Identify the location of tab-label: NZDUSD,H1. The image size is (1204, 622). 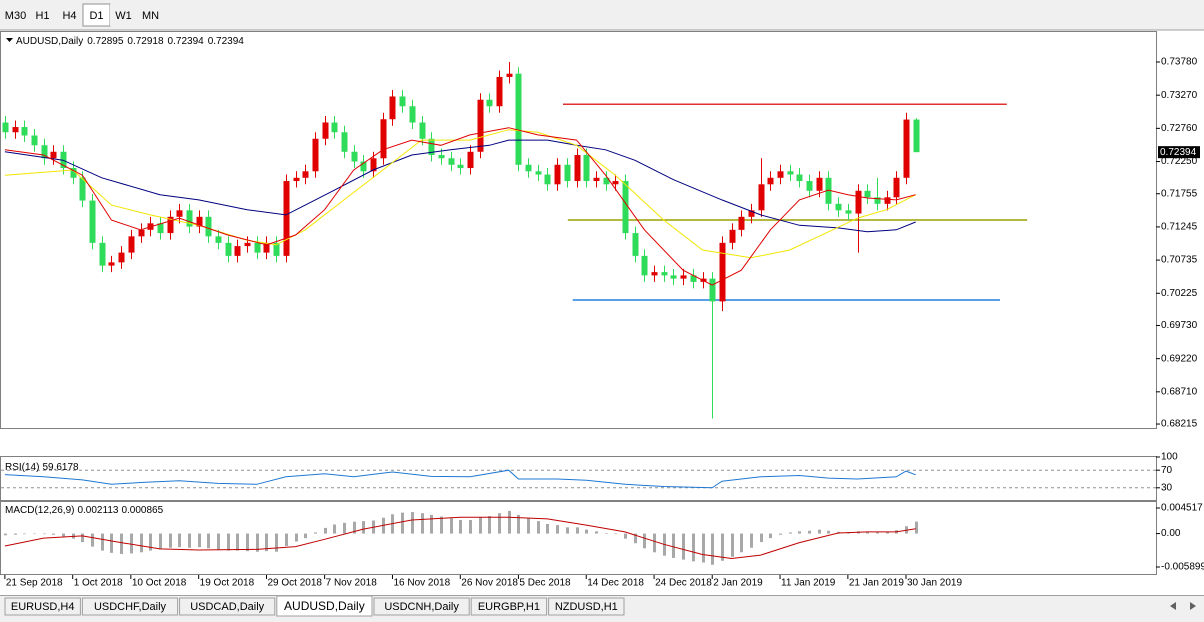
(586, 607).